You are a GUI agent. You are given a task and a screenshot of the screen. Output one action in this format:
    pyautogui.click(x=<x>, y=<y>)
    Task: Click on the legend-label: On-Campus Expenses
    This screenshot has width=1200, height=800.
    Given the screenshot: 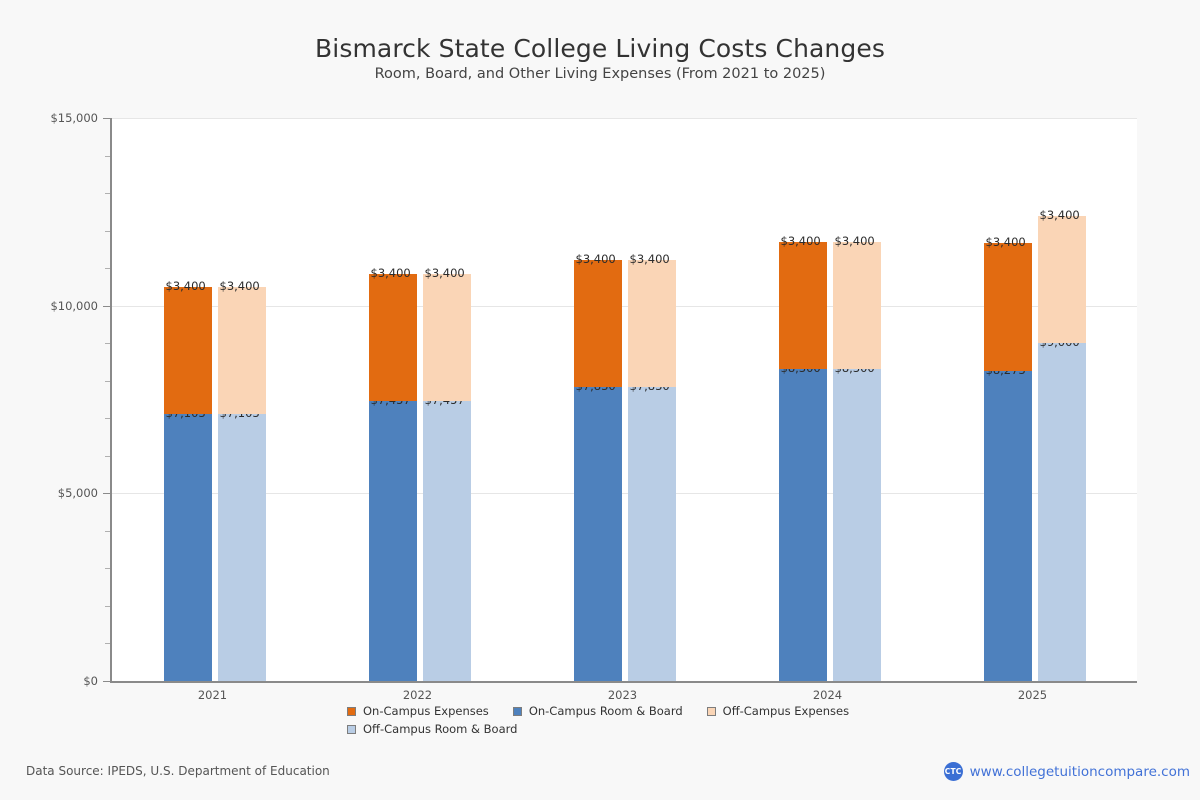 What is the action you would take?
    pyautogui.click(x=426, y=711)
    